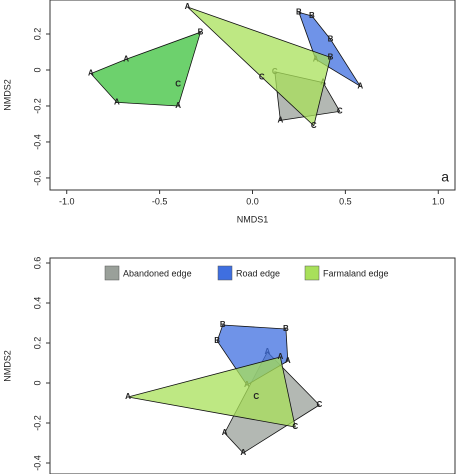 The width and height of the screenshot is (474, 474). Describe the element at coordinates (445, 177) in the screenshot. I see `panel-label: a` at that location.